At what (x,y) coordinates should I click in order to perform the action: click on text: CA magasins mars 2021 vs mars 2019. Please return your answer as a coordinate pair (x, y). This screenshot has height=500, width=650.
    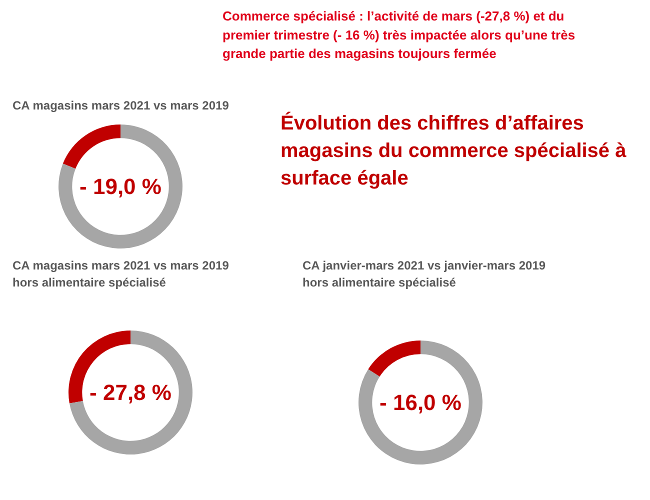
    Looking at the image, I should click on (121, 265).